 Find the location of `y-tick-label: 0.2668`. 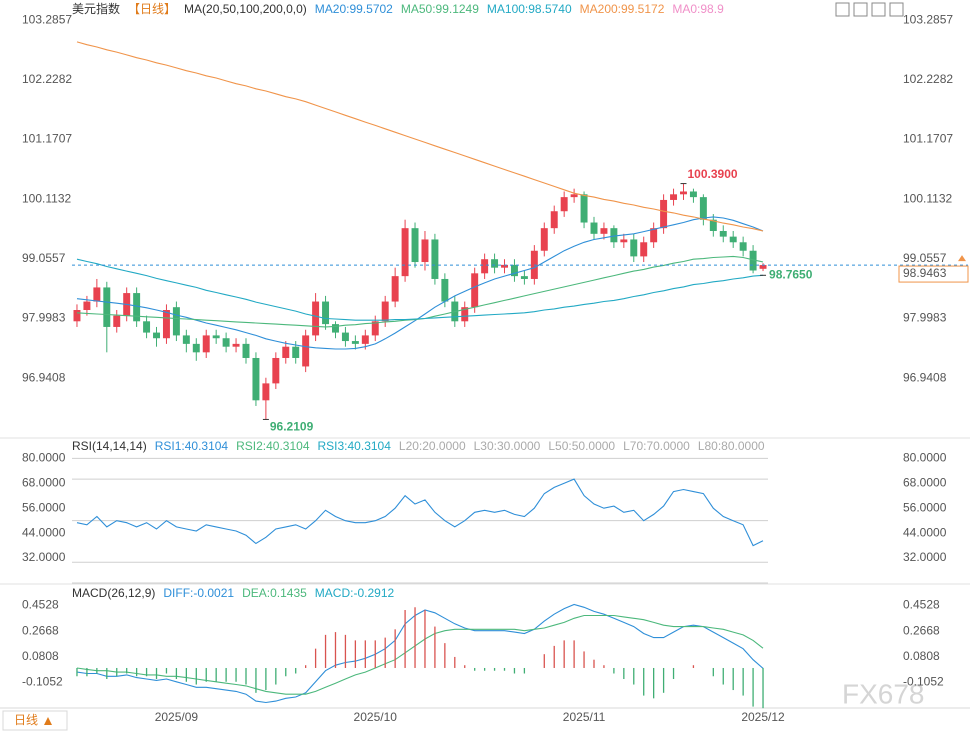

y-tick-label: 0.2668 is located at coordinates (40, 630).